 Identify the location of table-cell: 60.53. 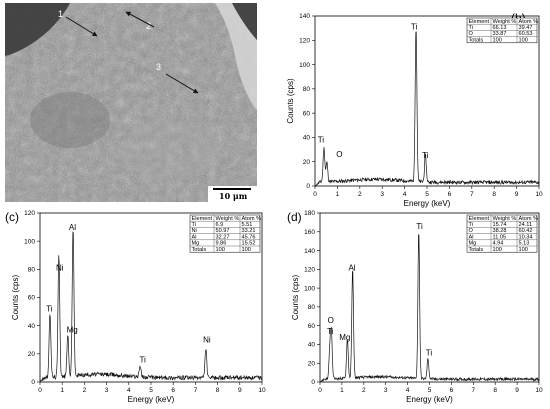
(526, 34).